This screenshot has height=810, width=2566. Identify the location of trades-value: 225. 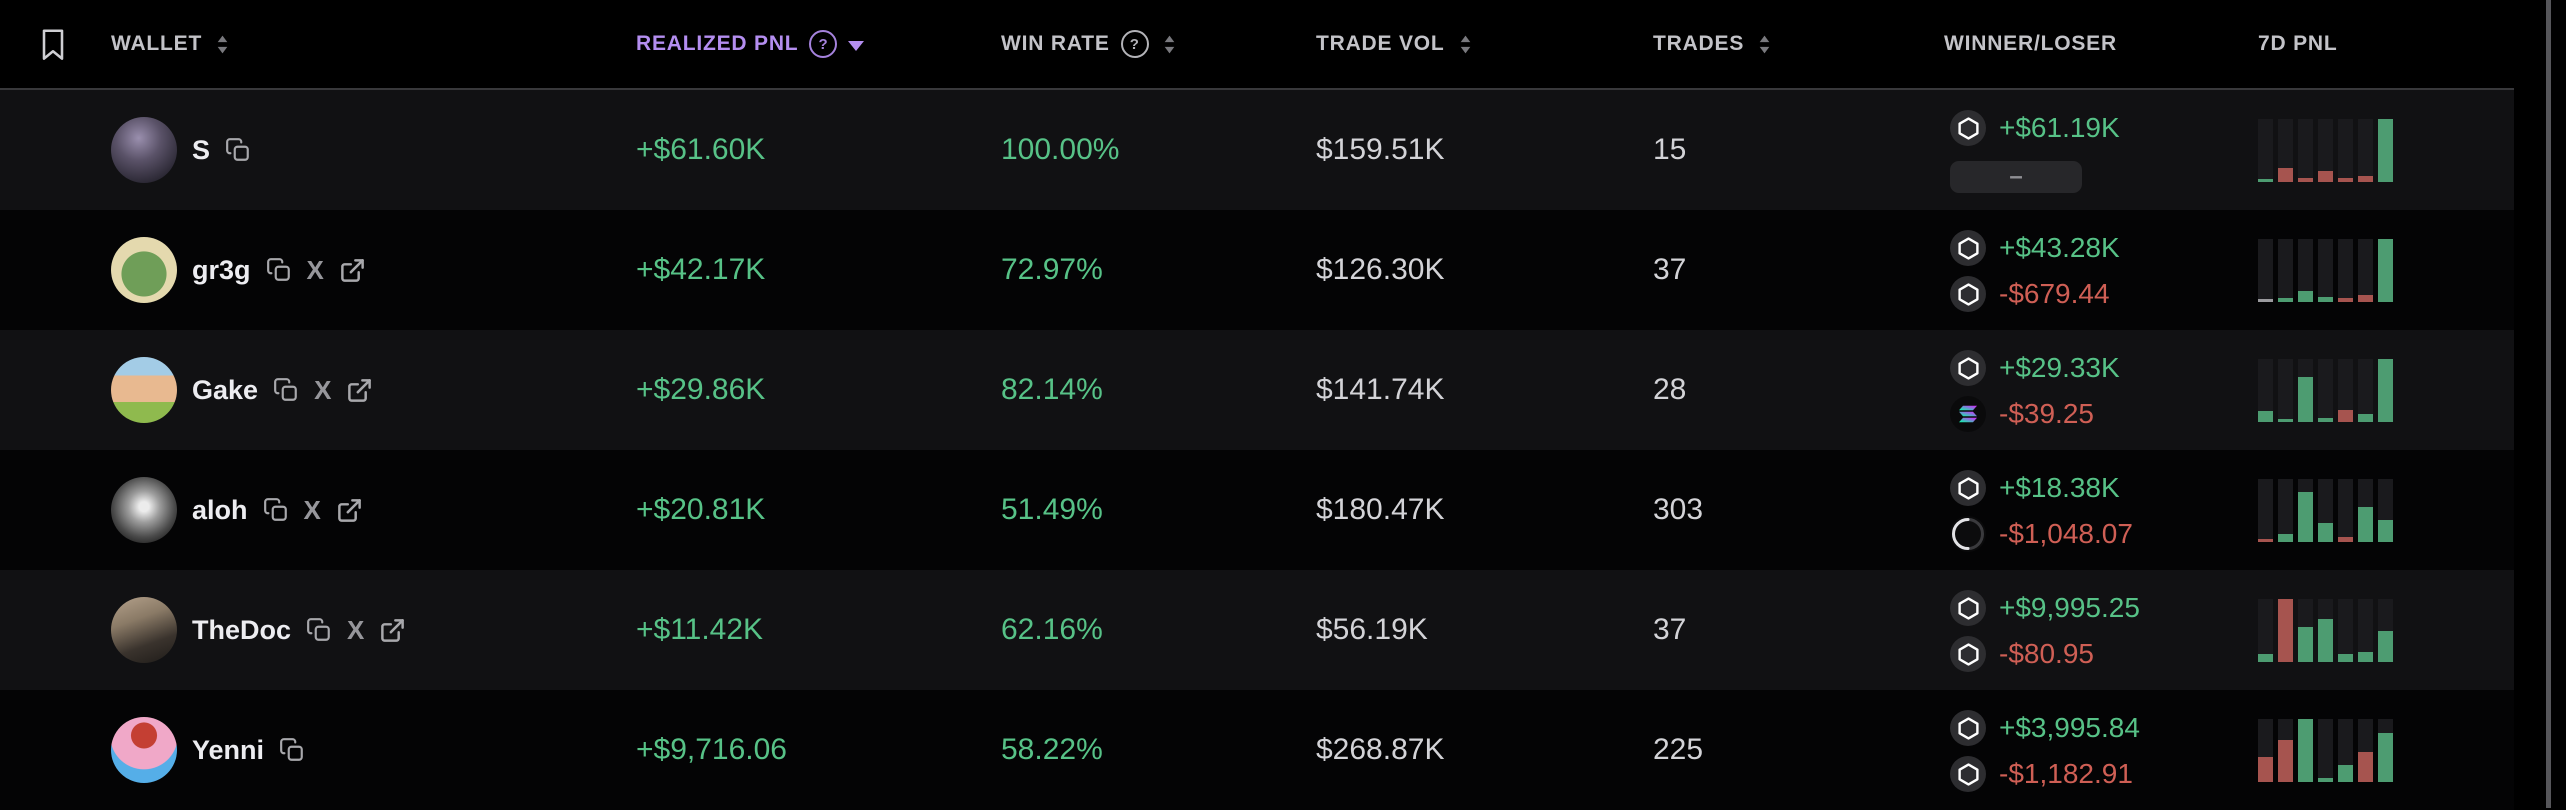
(1678, 749).